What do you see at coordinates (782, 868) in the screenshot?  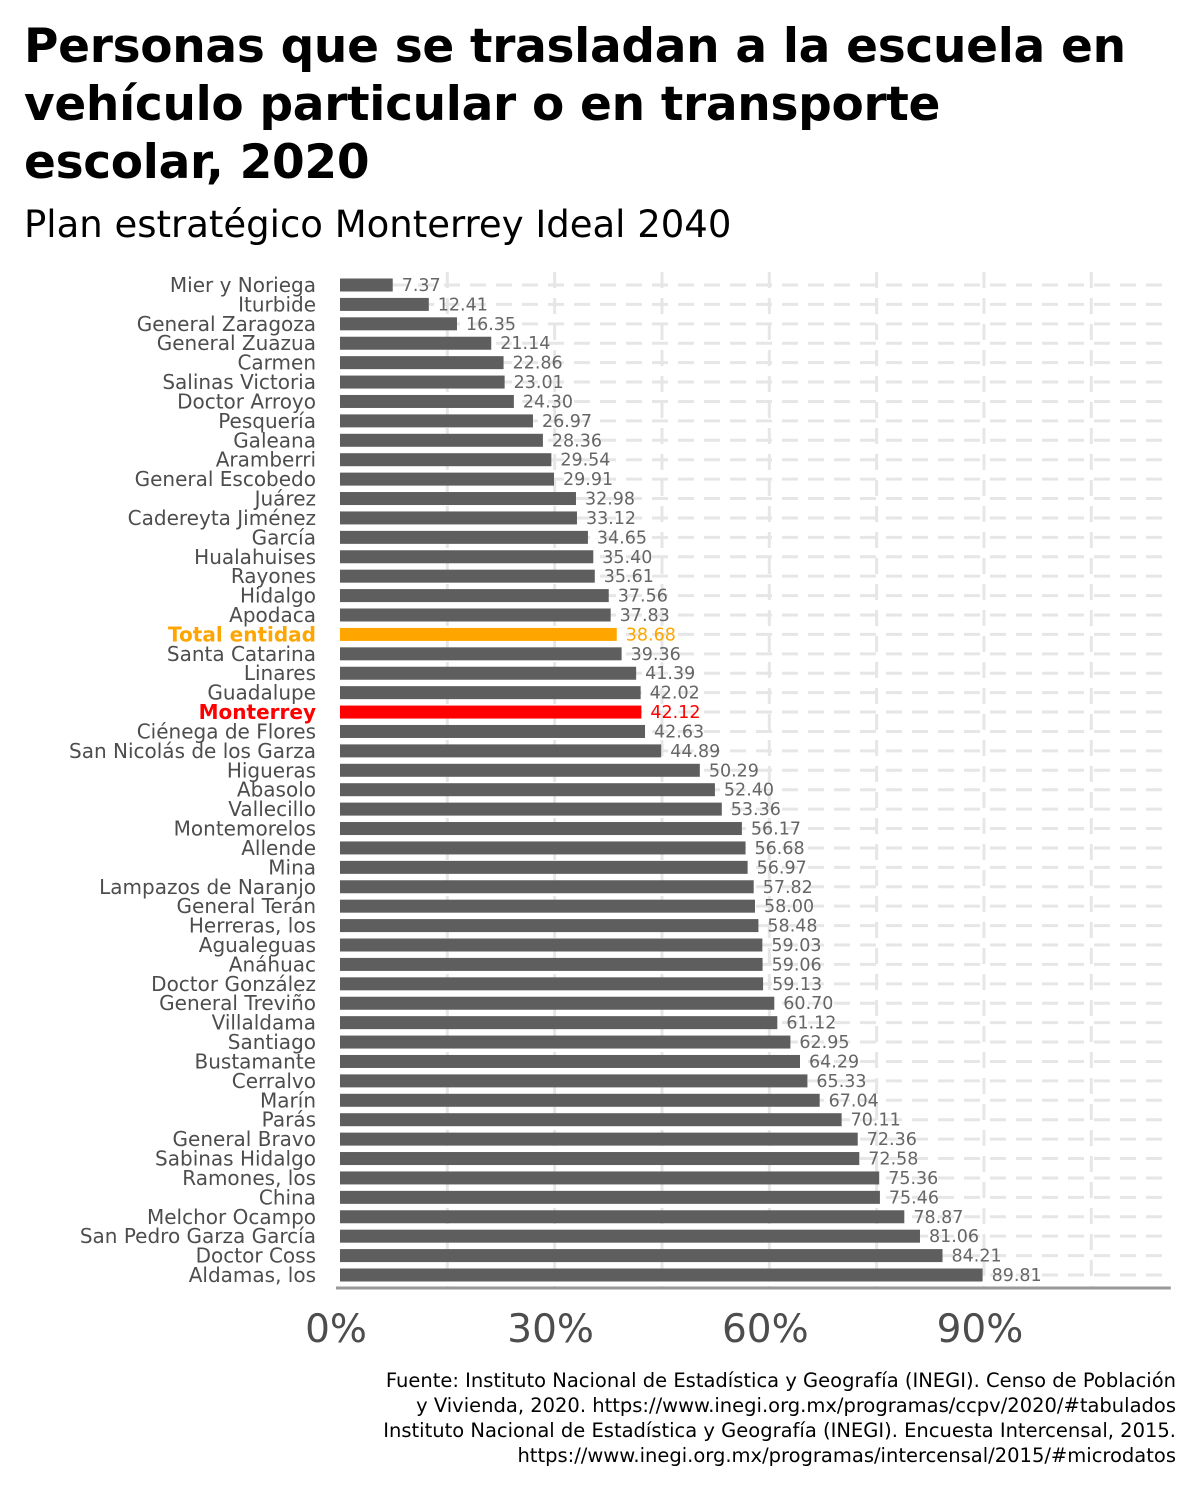 I see `value-label: 56.97` at bounding box center [782, 868].